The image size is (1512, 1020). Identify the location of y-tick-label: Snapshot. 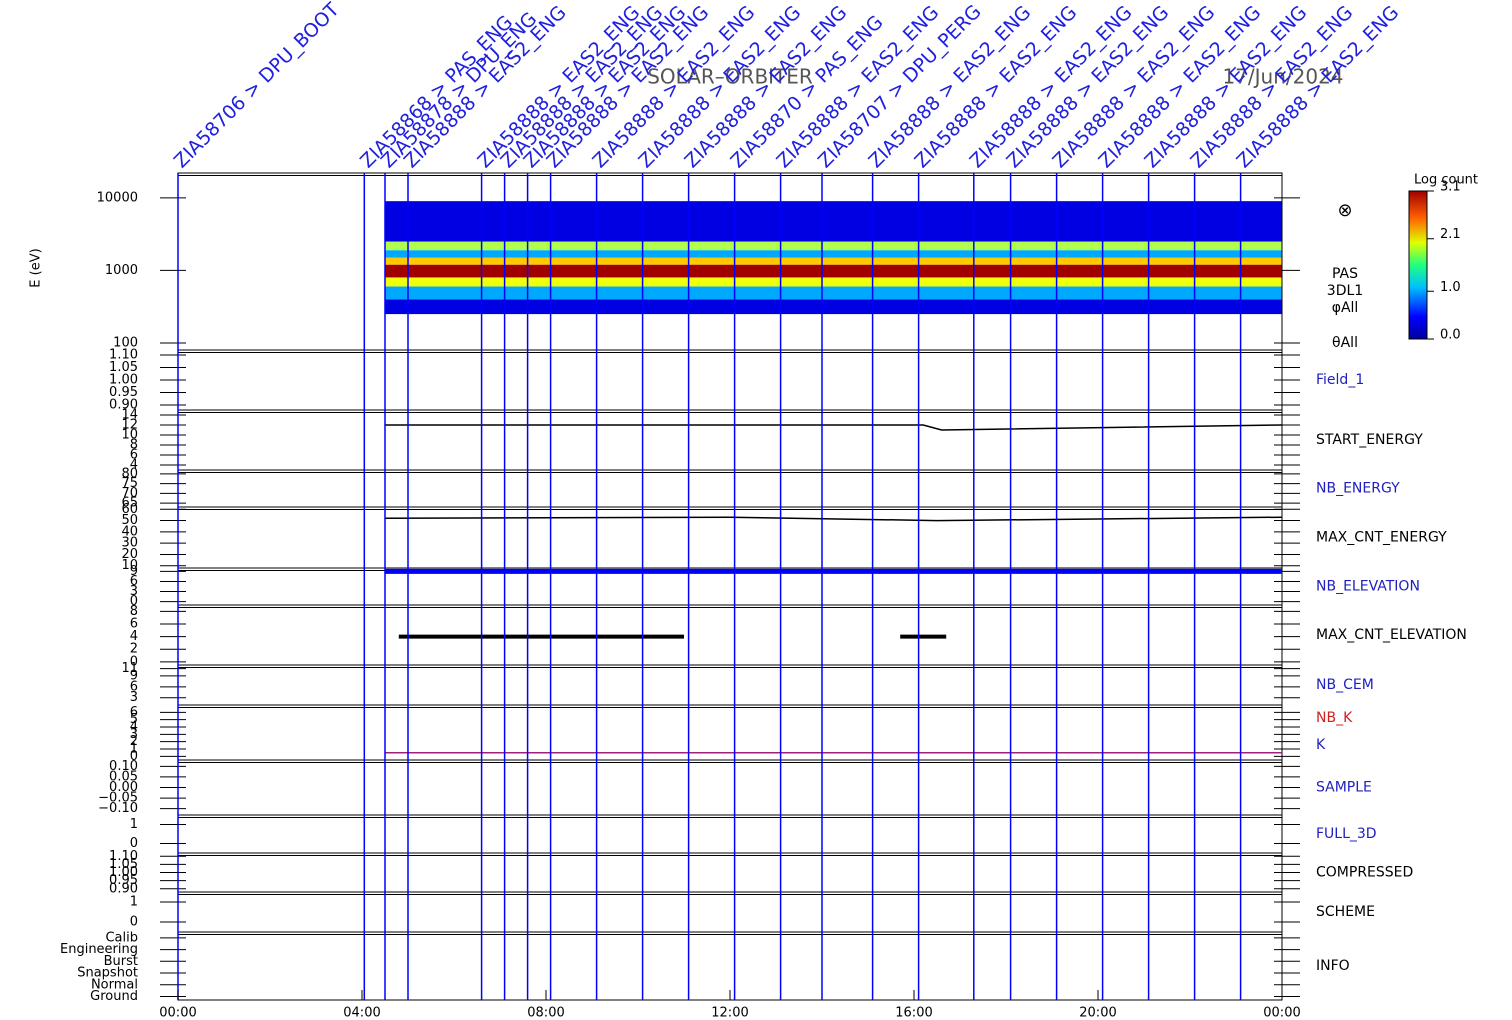
(107, 973).